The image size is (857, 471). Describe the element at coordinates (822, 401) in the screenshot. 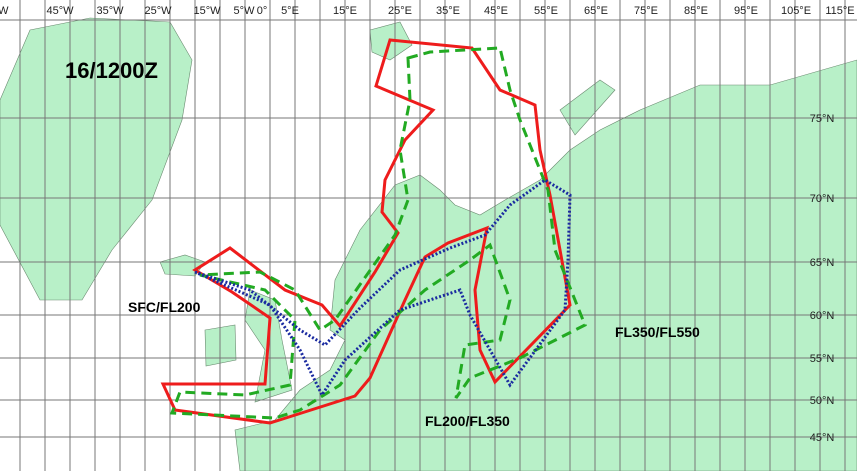

I see `latitude-label: 50°N` at that location.